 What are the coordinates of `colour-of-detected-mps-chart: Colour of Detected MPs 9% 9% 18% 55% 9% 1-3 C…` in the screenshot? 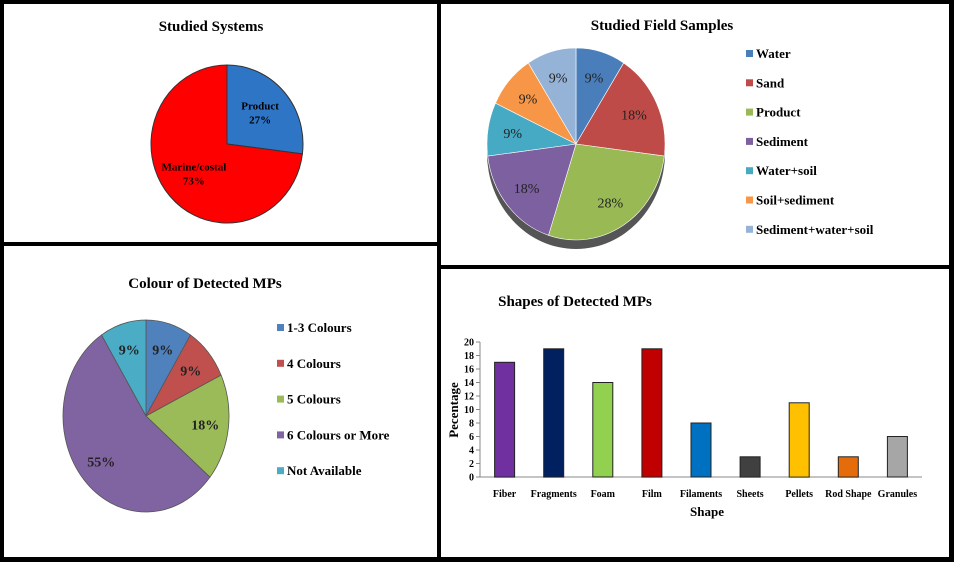 It's located at (226, 394).